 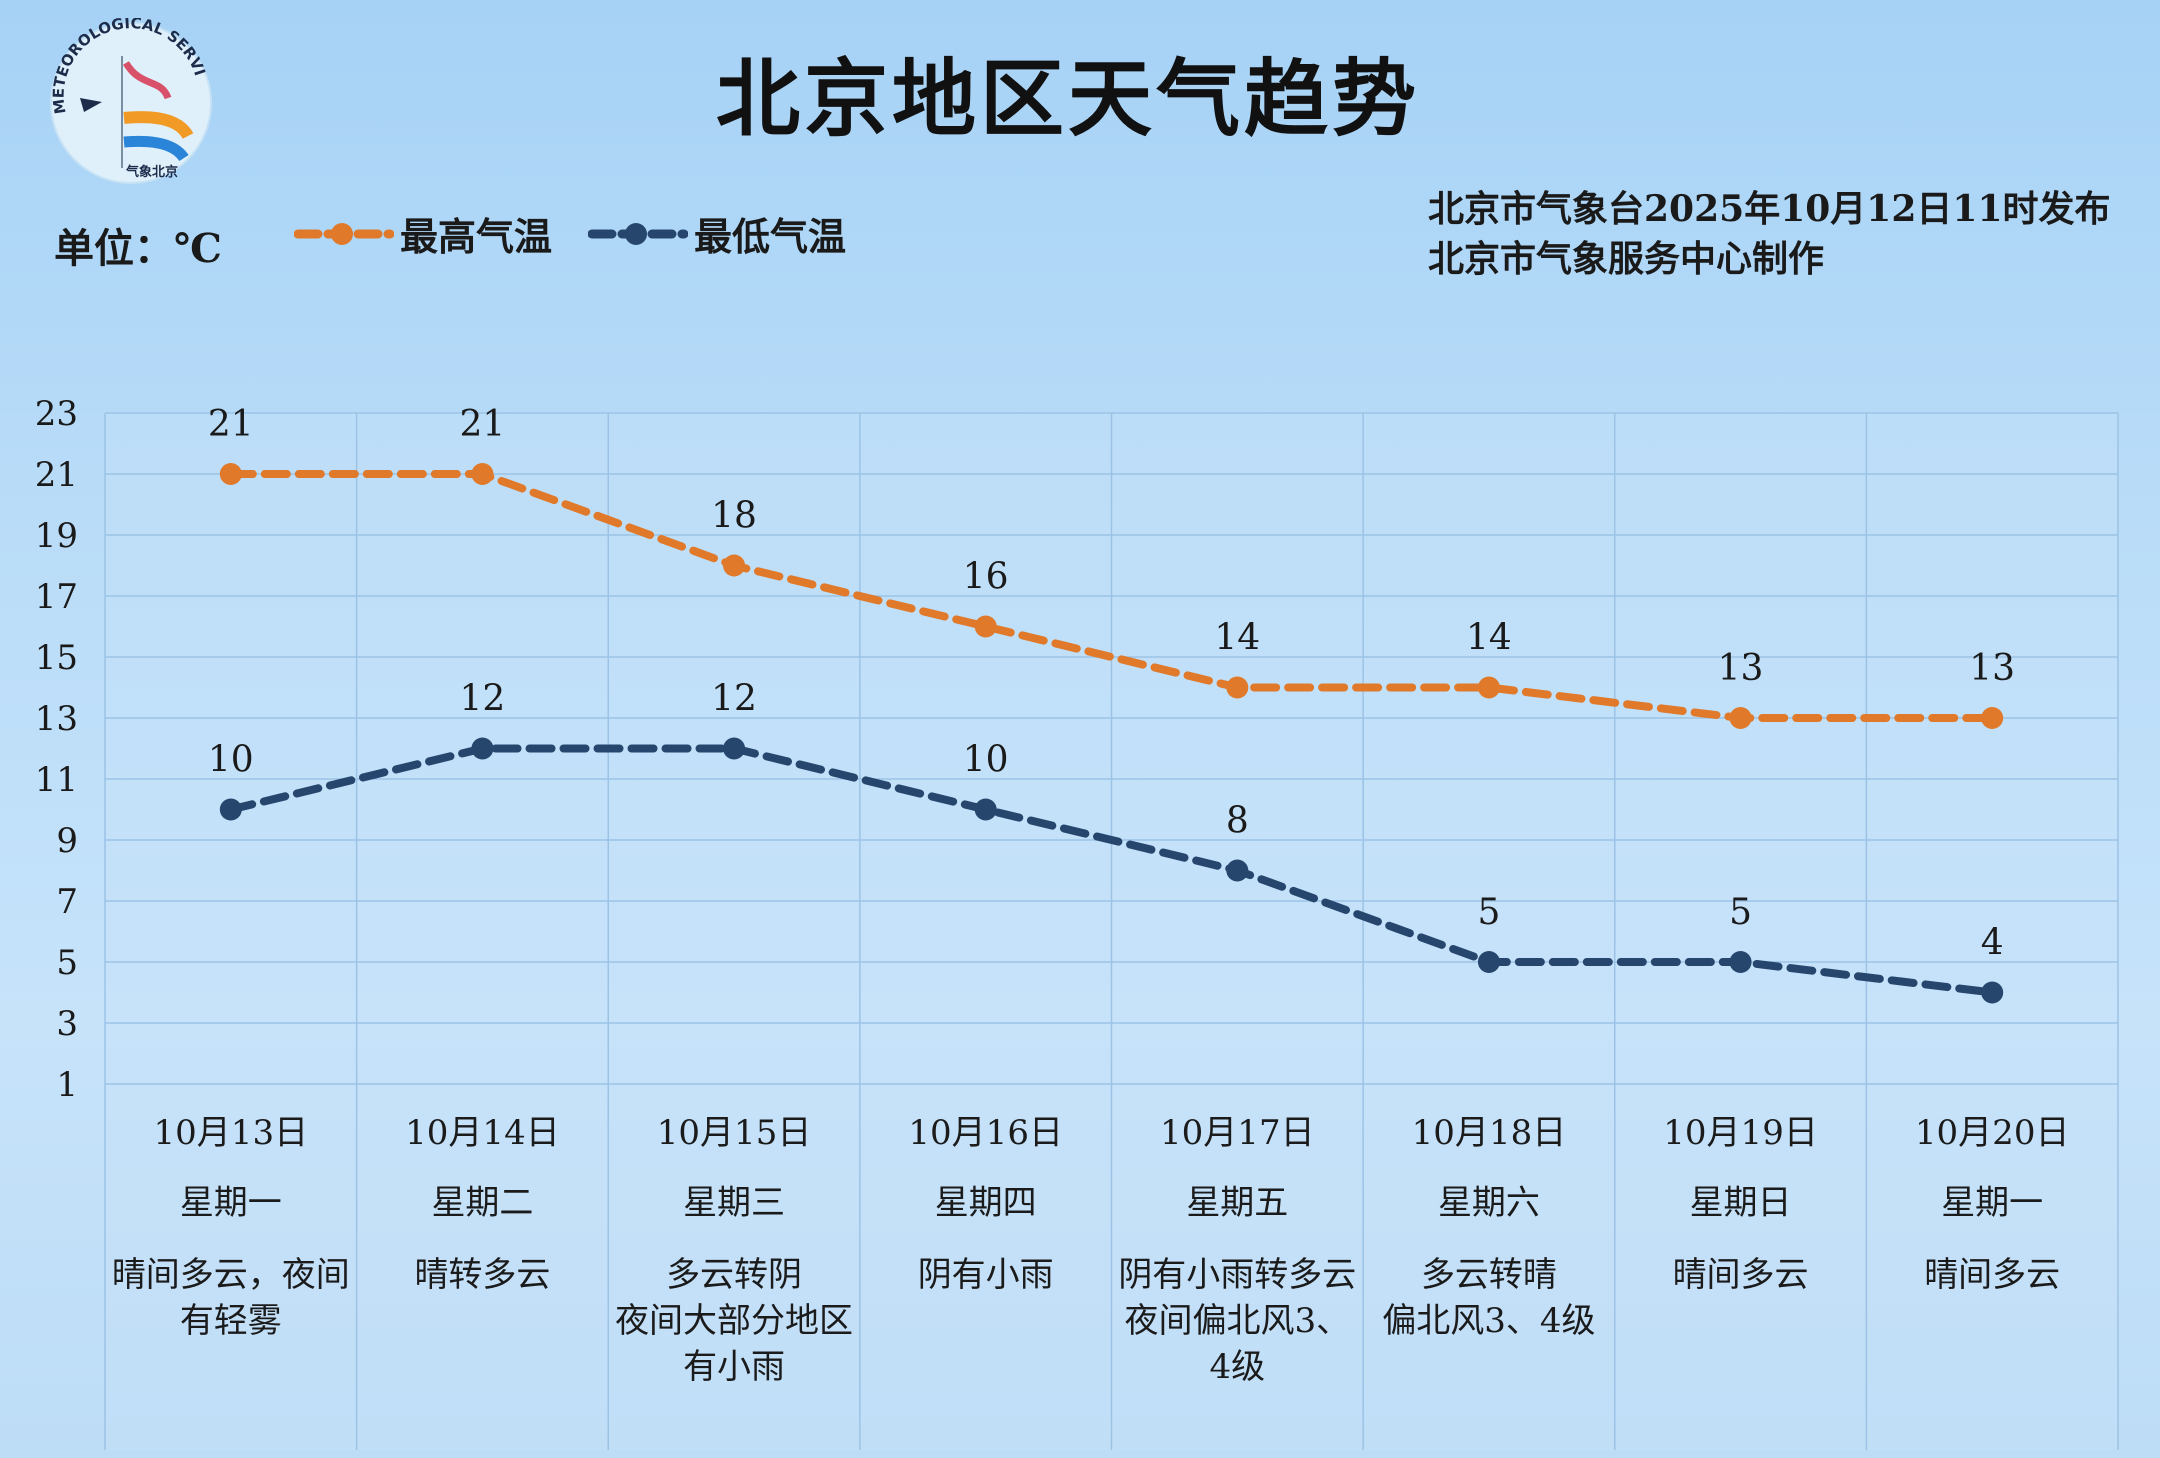 I want to click on y-tick-label: 23, so click(x=56, y=414).